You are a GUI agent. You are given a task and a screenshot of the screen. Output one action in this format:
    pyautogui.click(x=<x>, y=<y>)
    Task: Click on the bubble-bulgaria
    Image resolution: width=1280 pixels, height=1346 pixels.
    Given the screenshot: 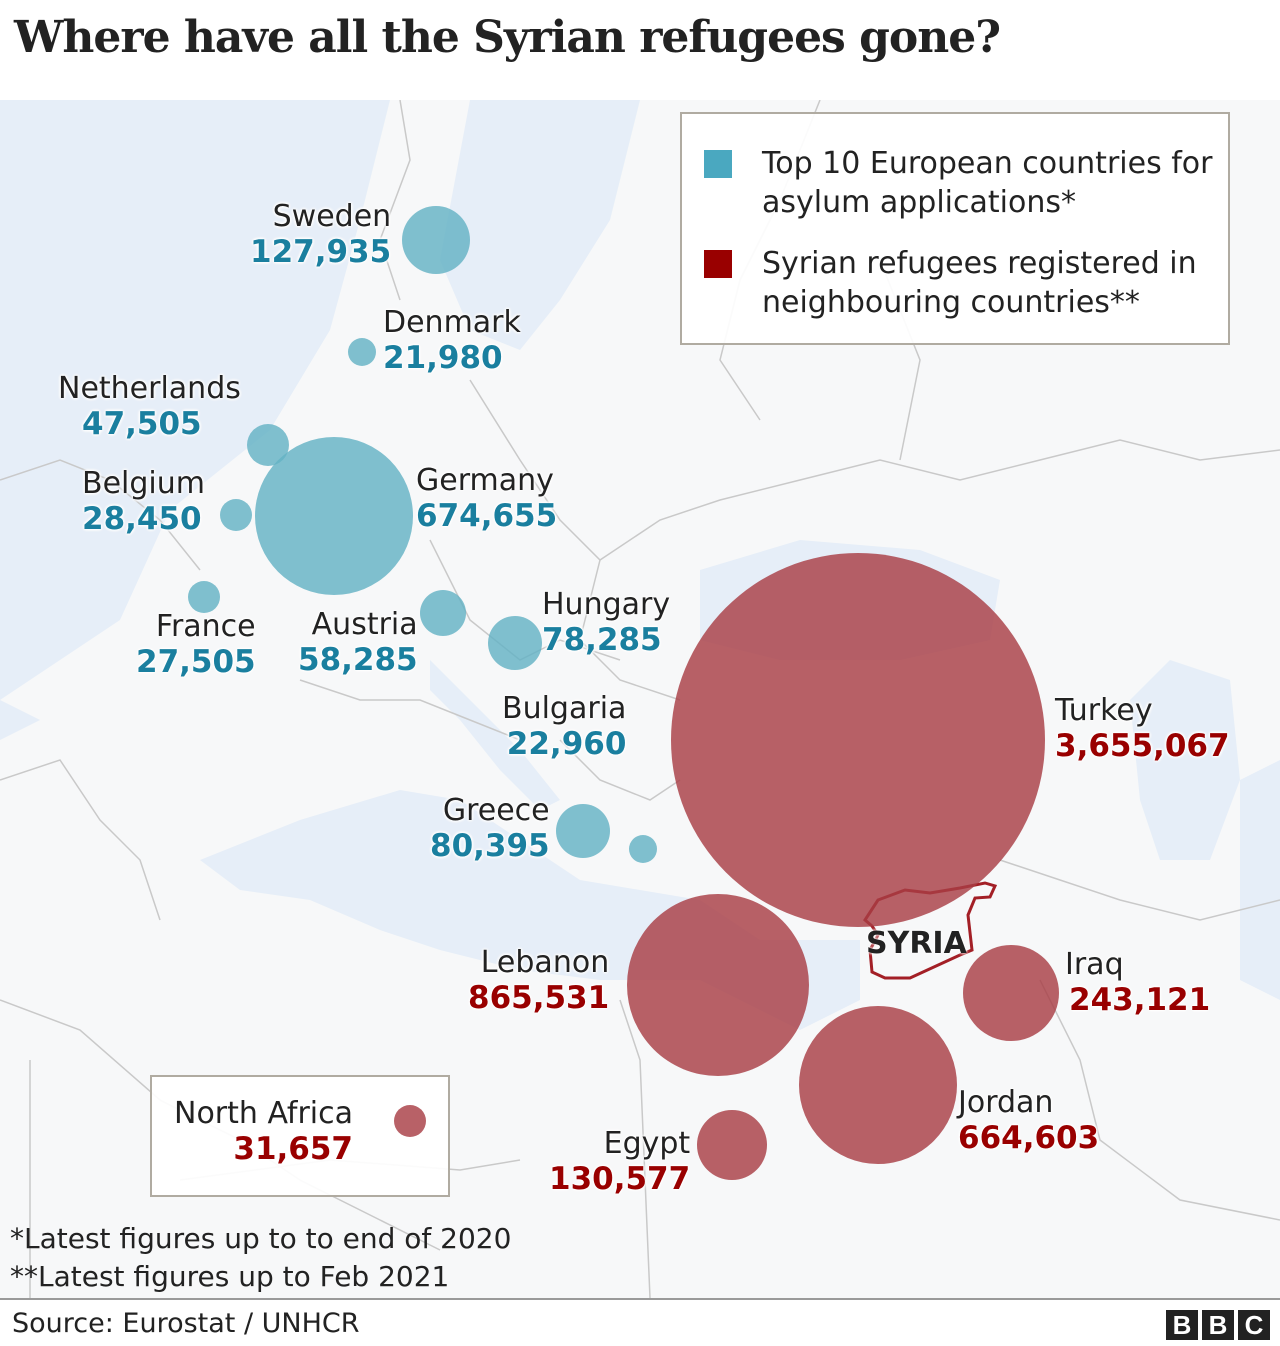 What is the action you would take?
    pyautogui.click(x=643, y=849)
    